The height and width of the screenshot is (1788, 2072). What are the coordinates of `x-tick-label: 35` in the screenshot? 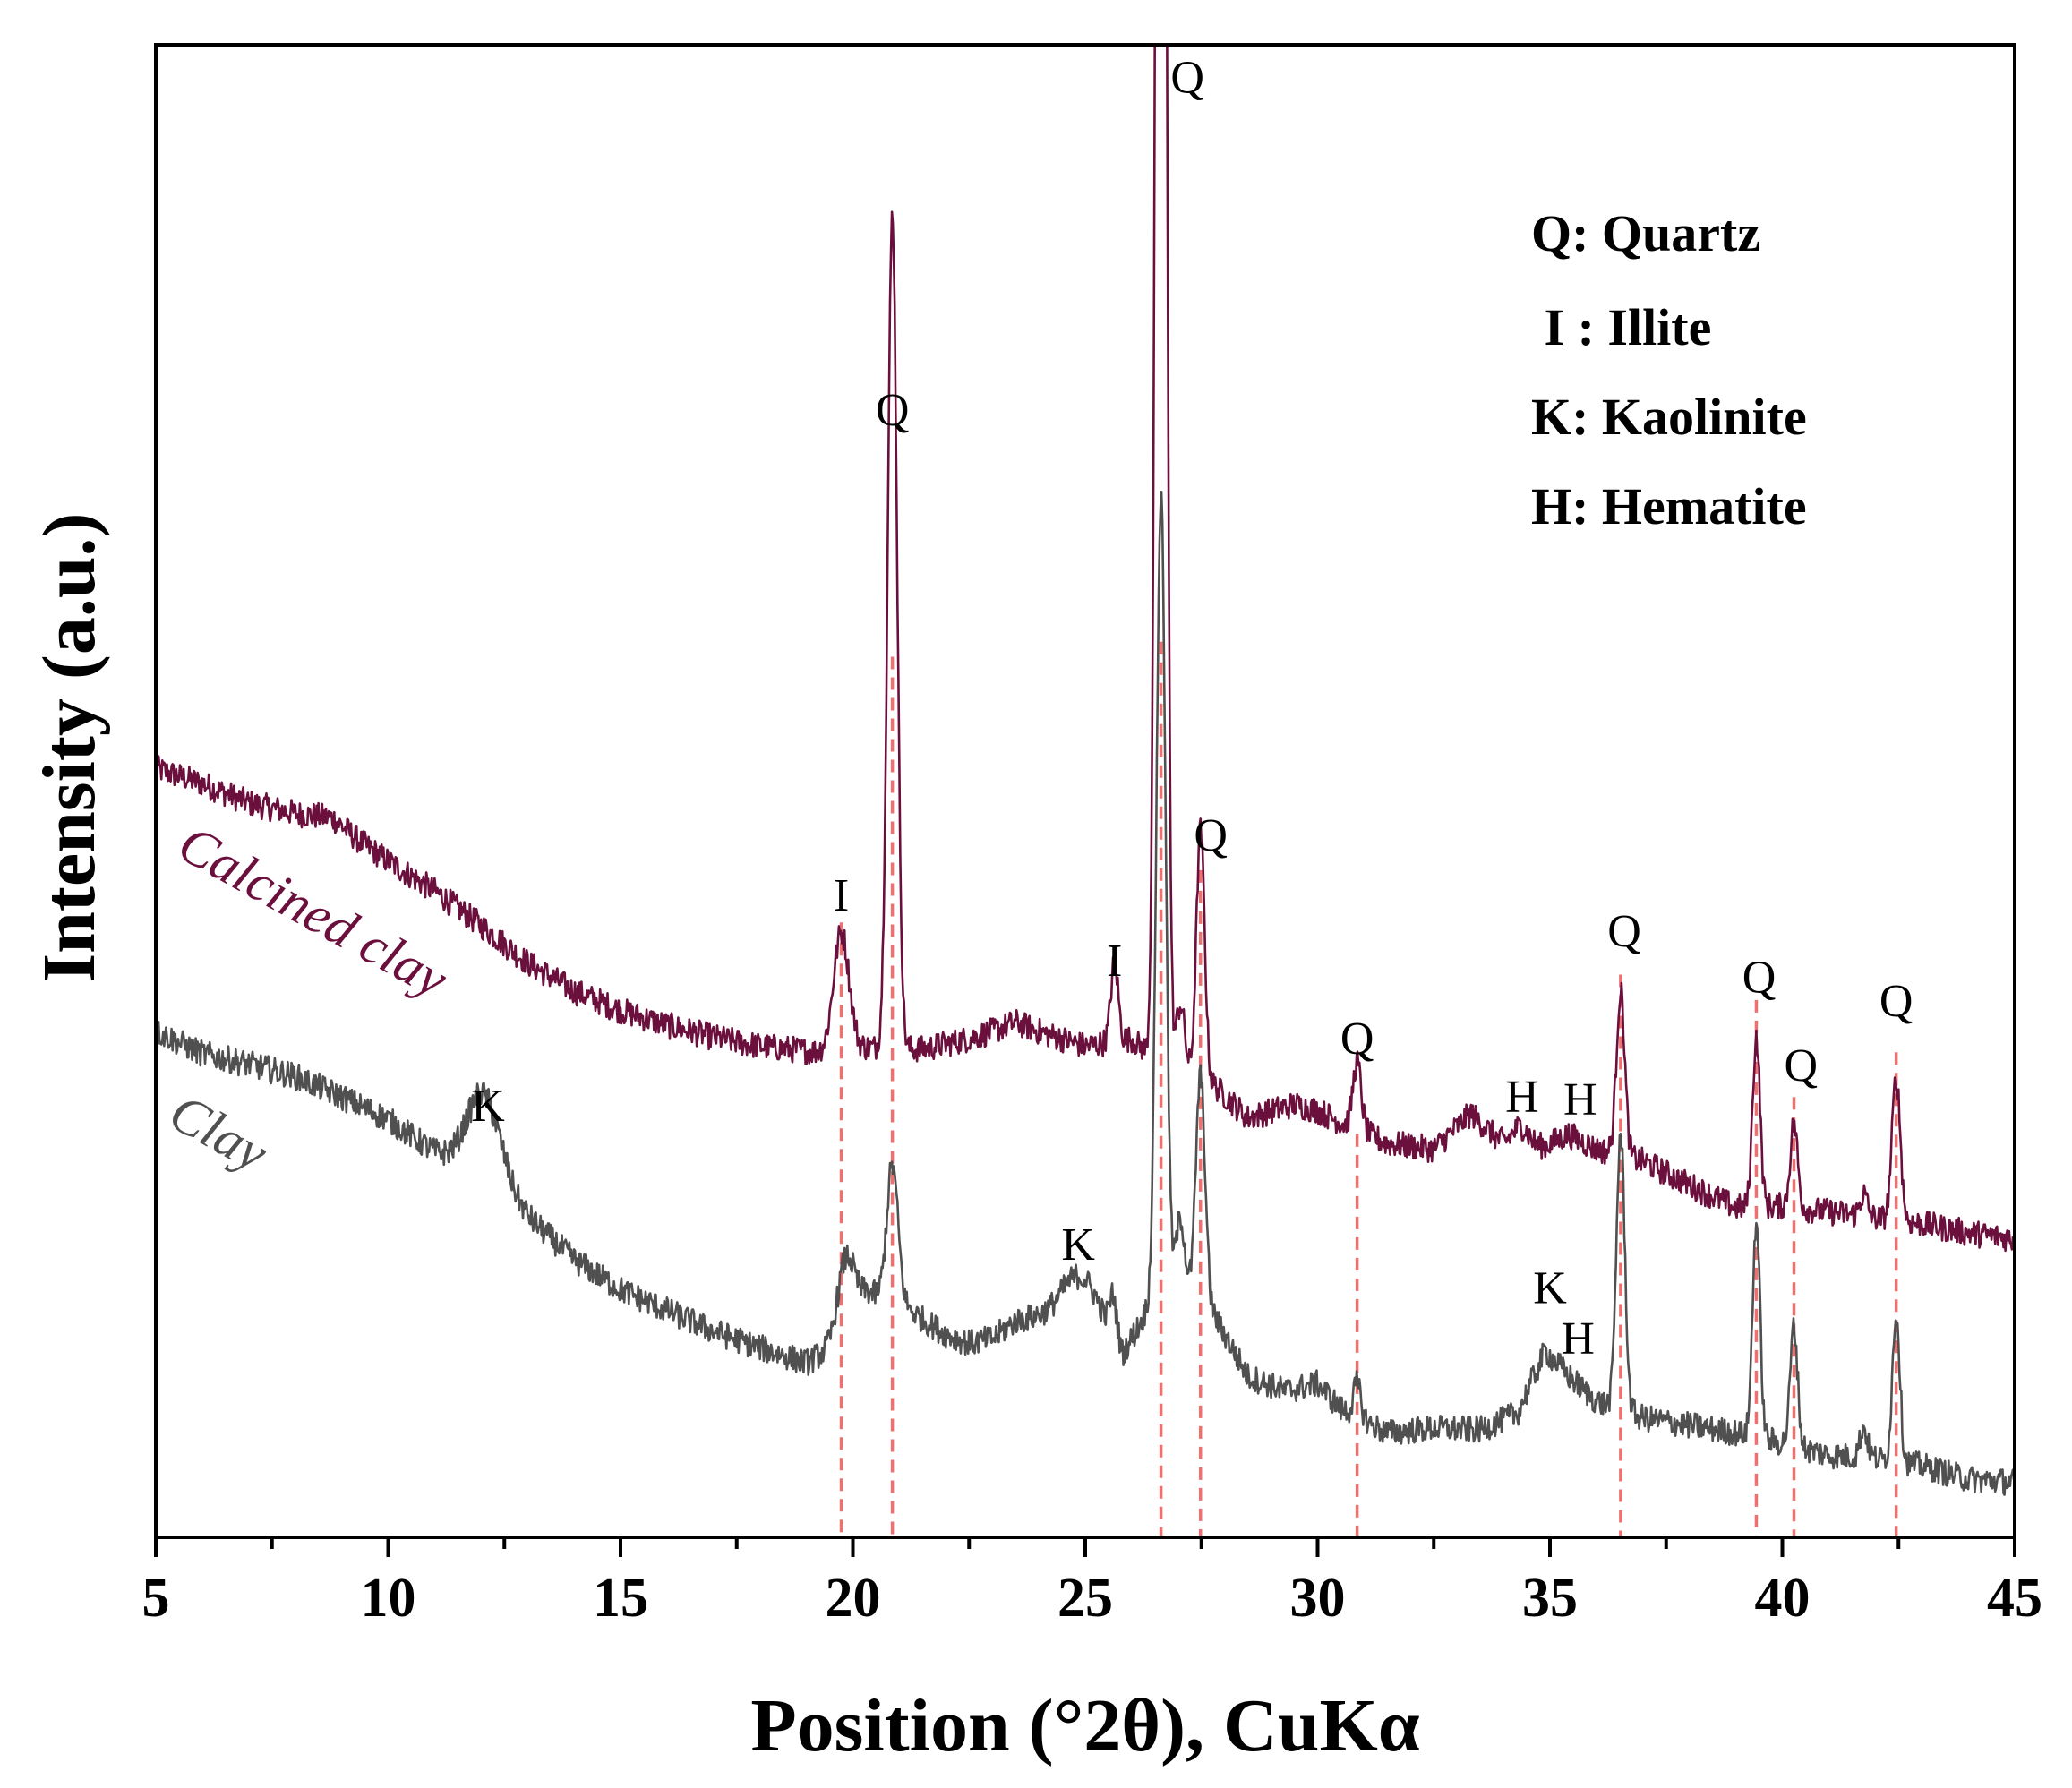 It's located at (1550, 1598).